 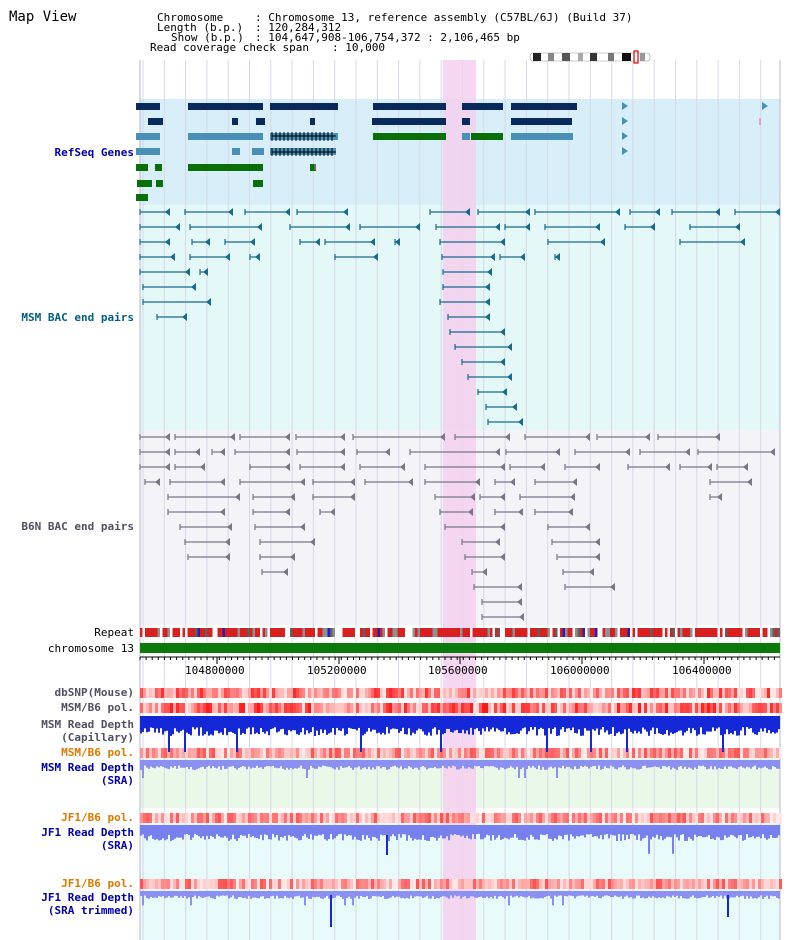 I want to click on track-label-msm-pol-1: MSM/B6 pol., so click(x=97, y=707).